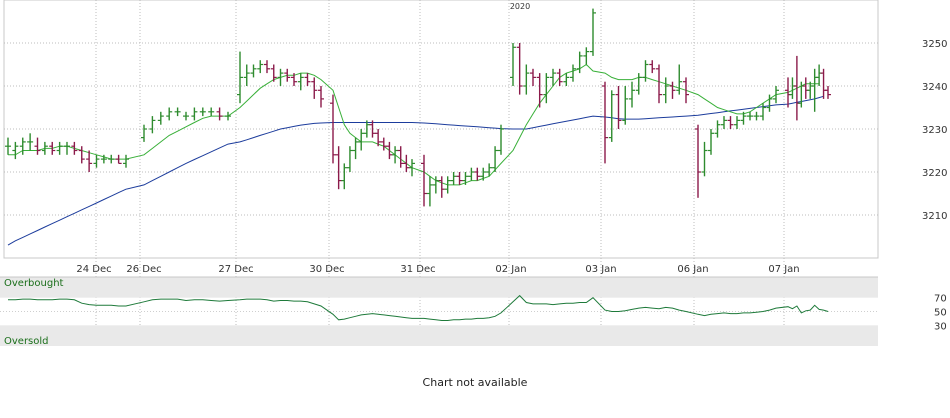 The height and width of the screenshot is (418, 950). Describe the element at coordinates (940, 326) in the screenshot. I see `osc-tick-label: 30` at that location.